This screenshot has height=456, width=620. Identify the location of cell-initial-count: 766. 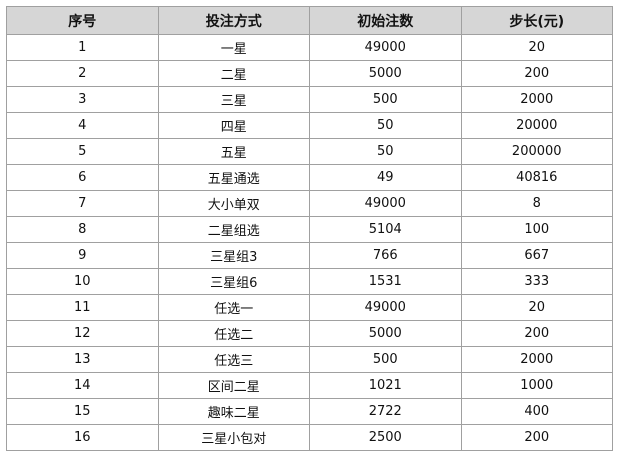
(385, 255).